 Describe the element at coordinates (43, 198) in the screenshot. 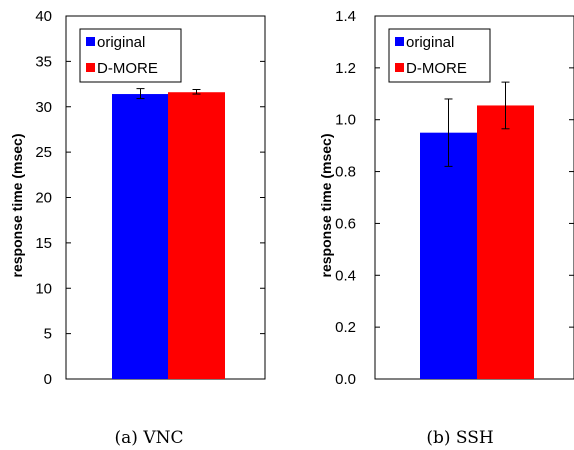

I see `y-tick-label: 20` at that location.